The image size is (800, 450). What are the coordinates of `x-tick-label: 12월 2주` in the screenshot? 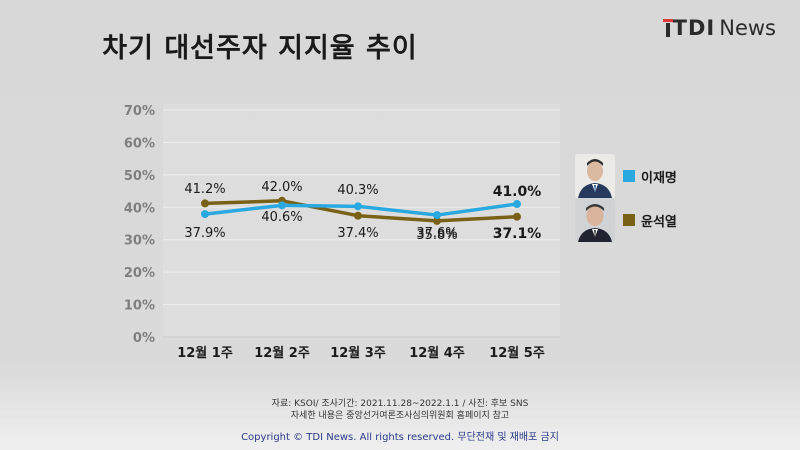 It's located at (282, 353).